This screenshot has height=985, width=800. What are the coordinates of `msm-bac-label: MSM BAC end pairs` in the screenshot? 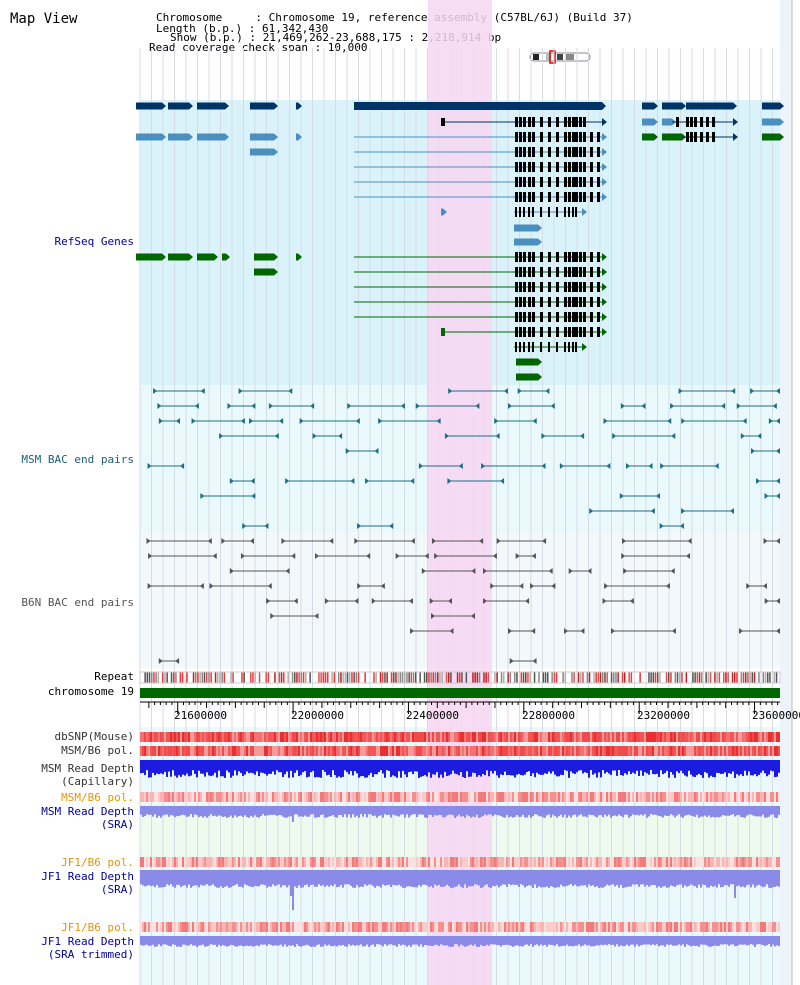 It's located at (77, 459).